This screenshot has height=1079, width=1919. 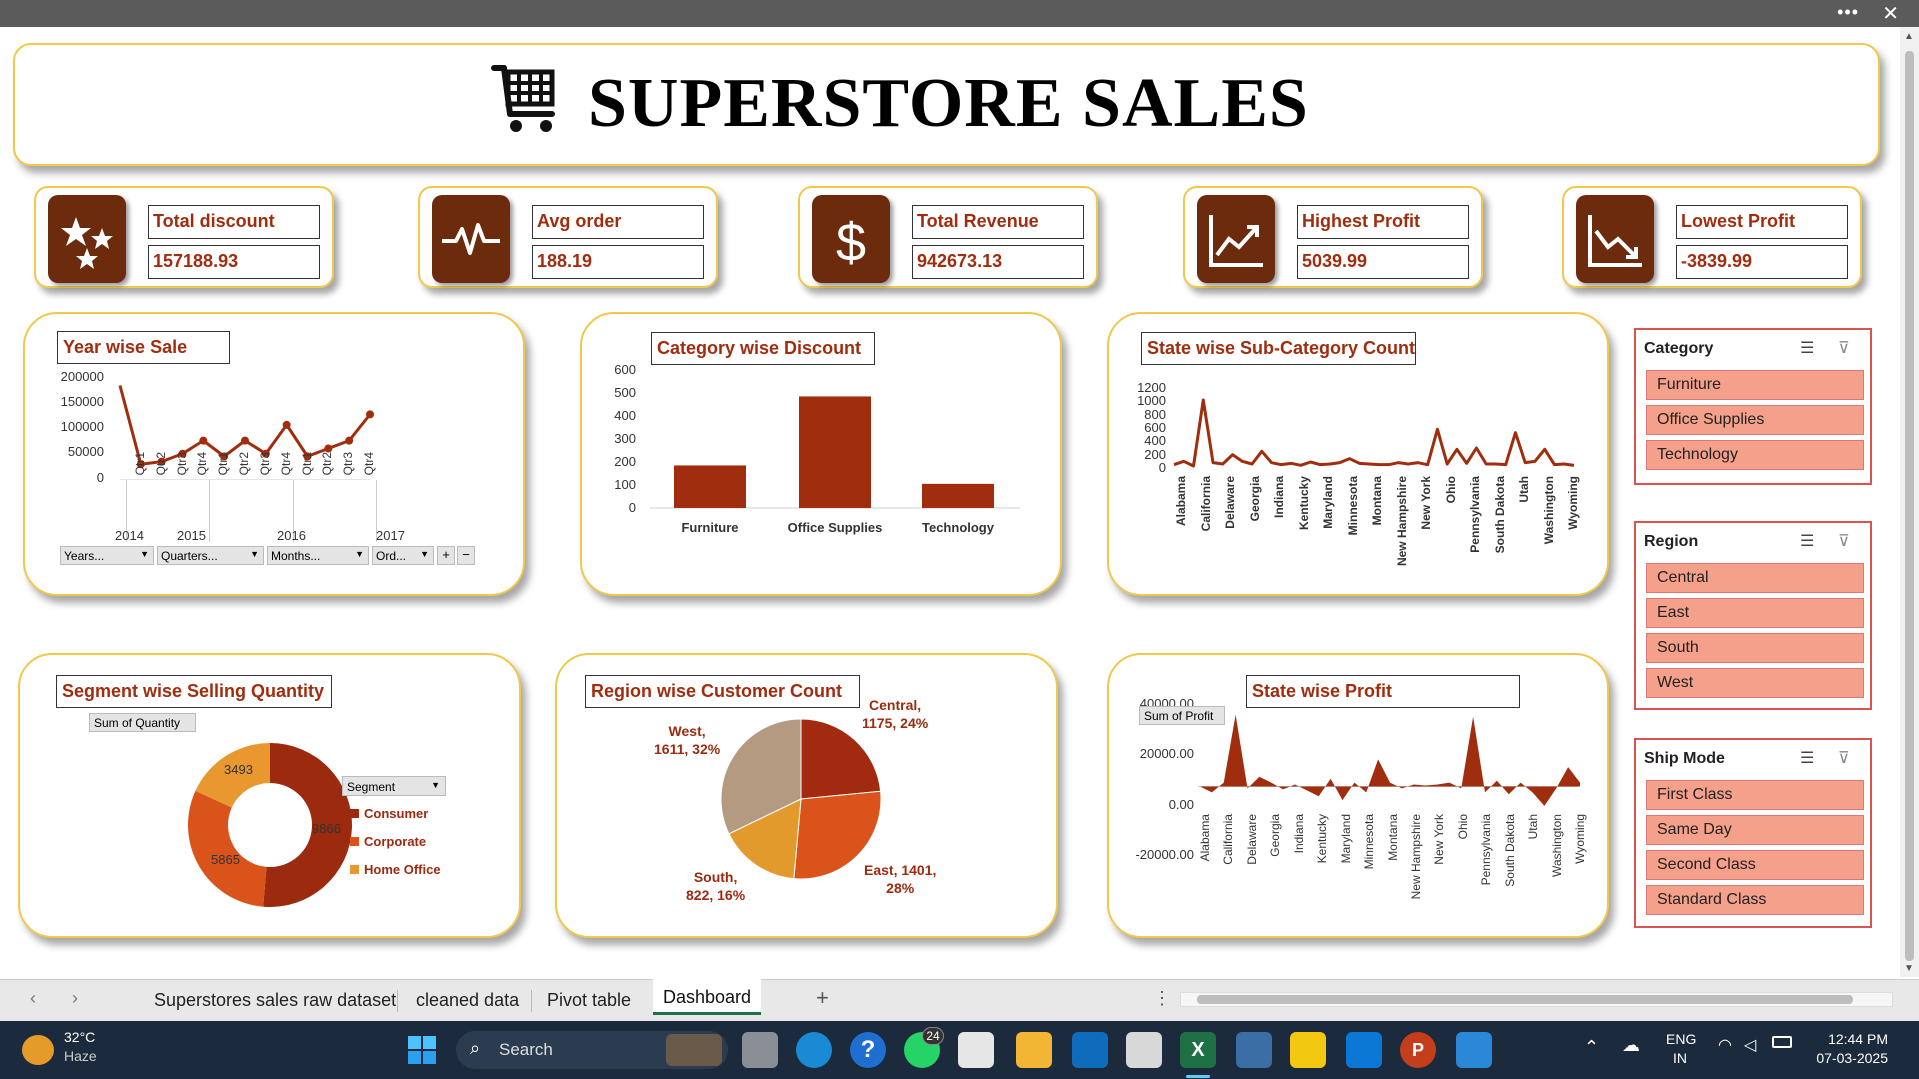 I want to click on state-label: Montana, so click(x=1377, y=501).